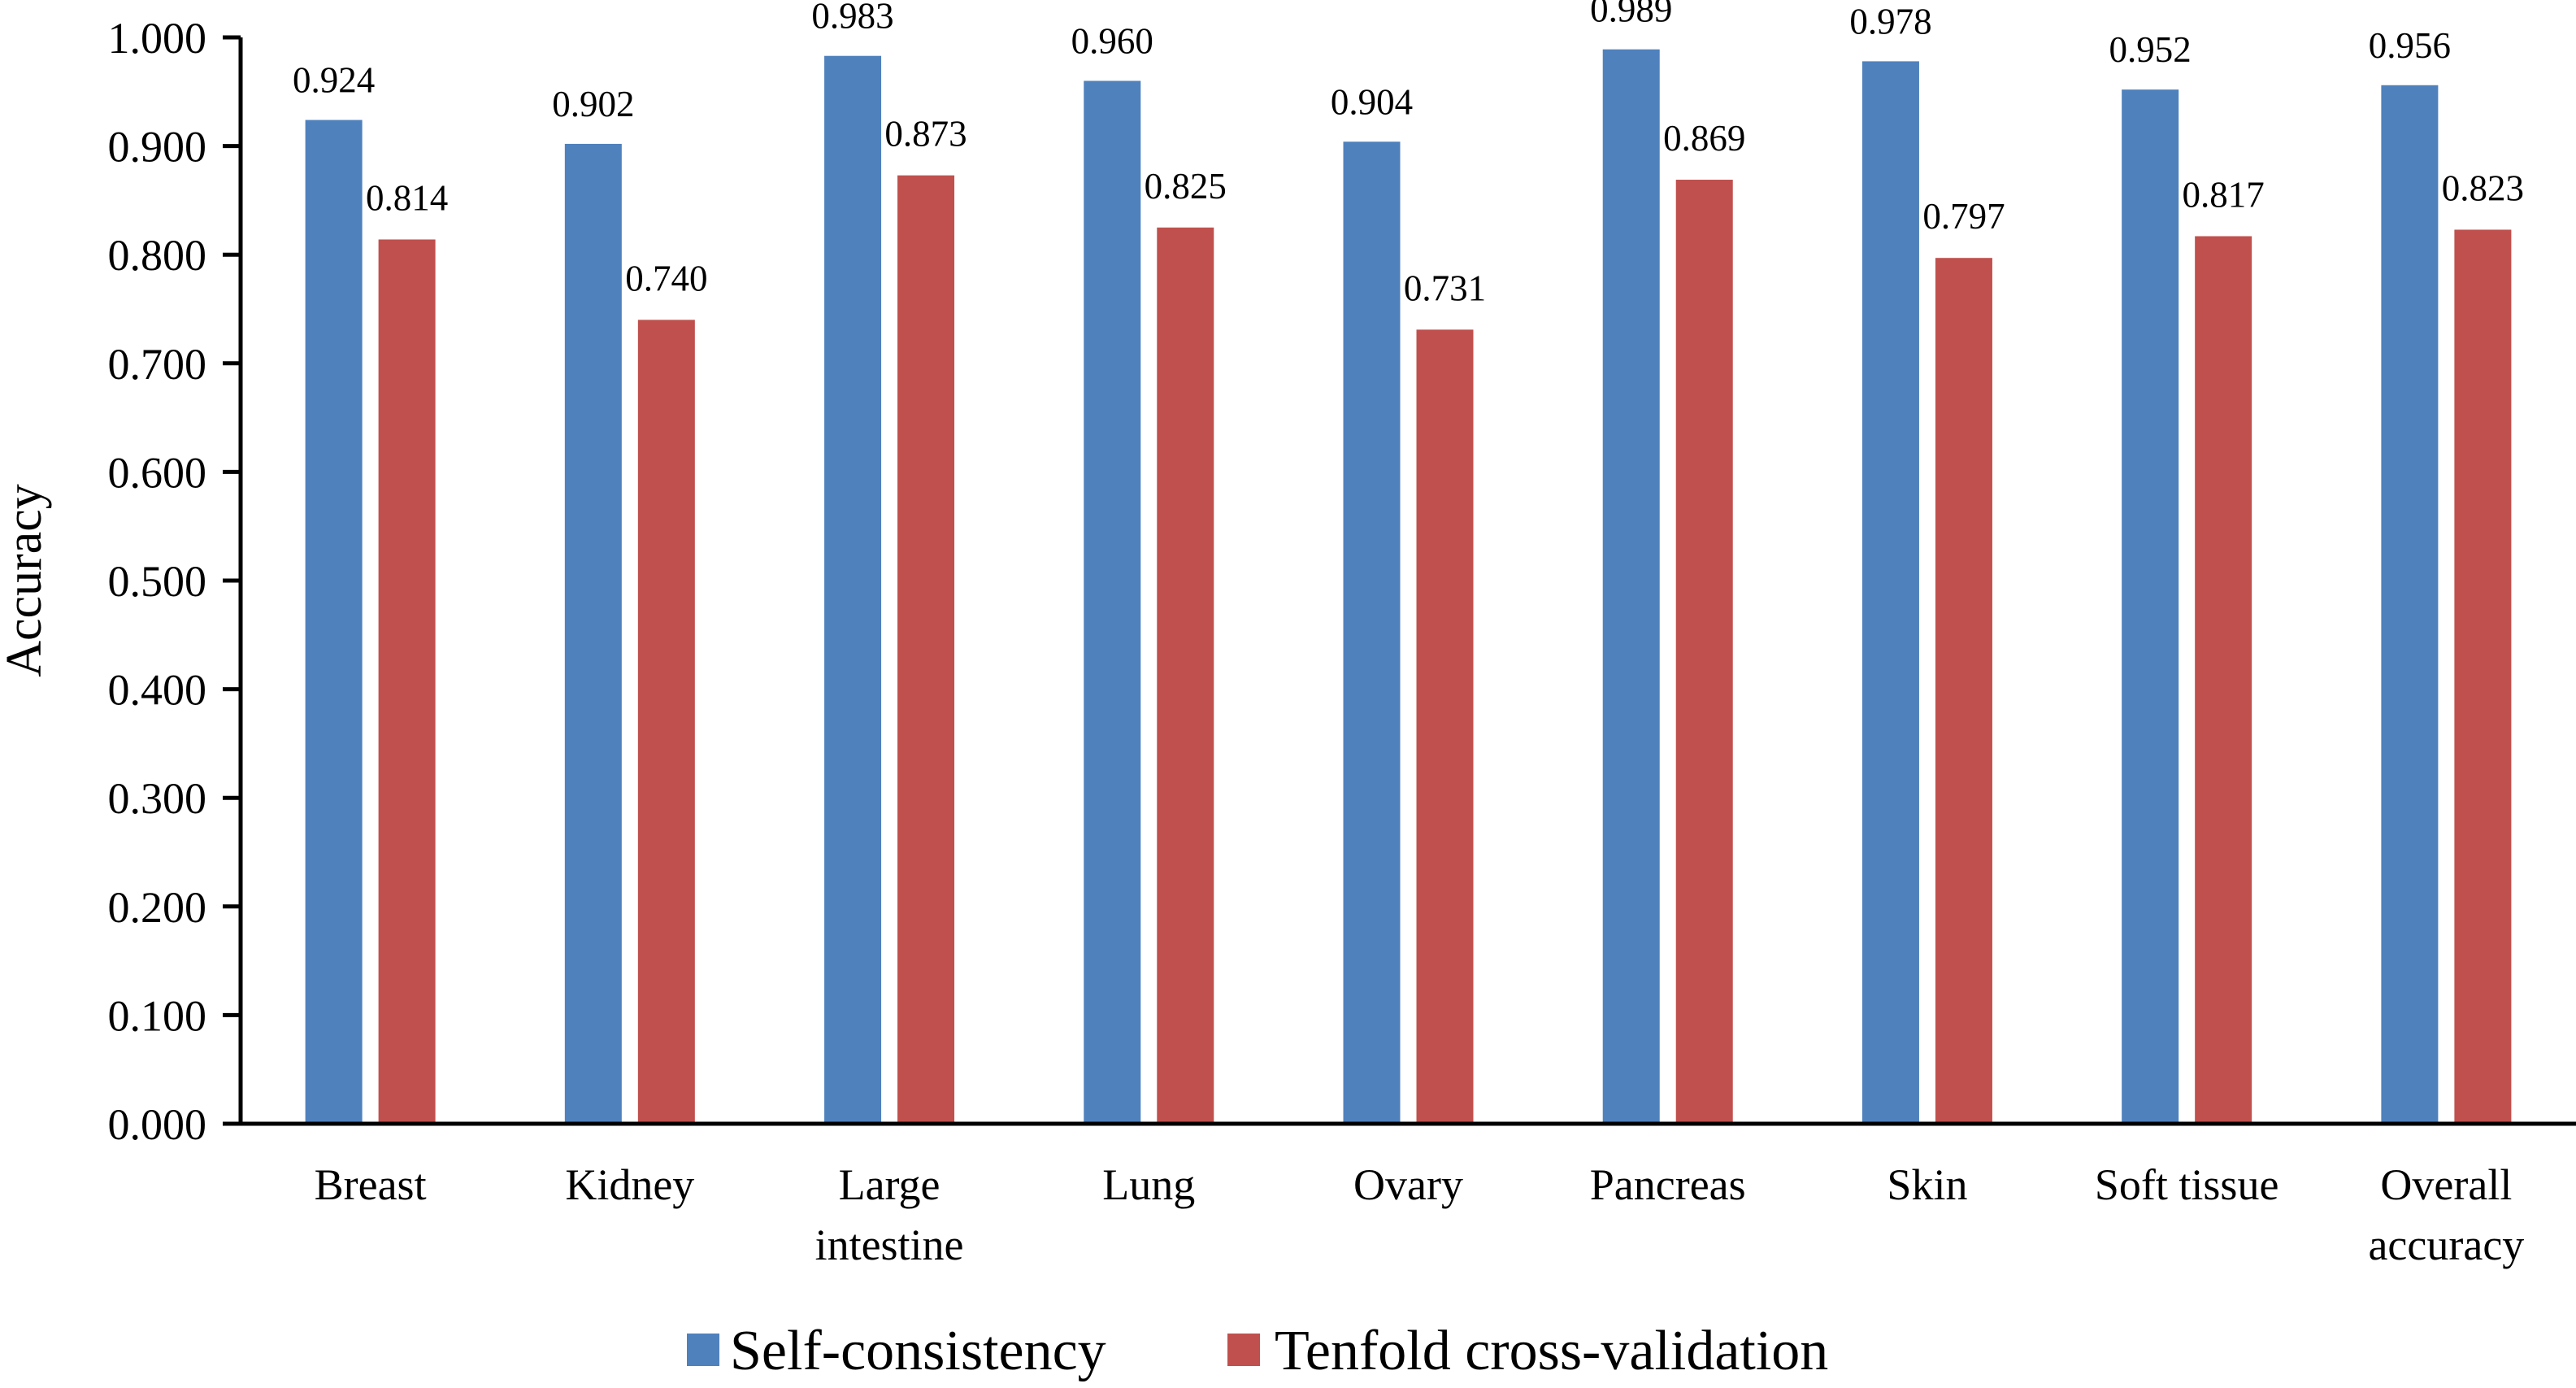 This screenshot has height=1388, width=2576. Describe the element at coordinates (889, 1244) in the screenshot. I see `x-category-label: intestine` at that location.